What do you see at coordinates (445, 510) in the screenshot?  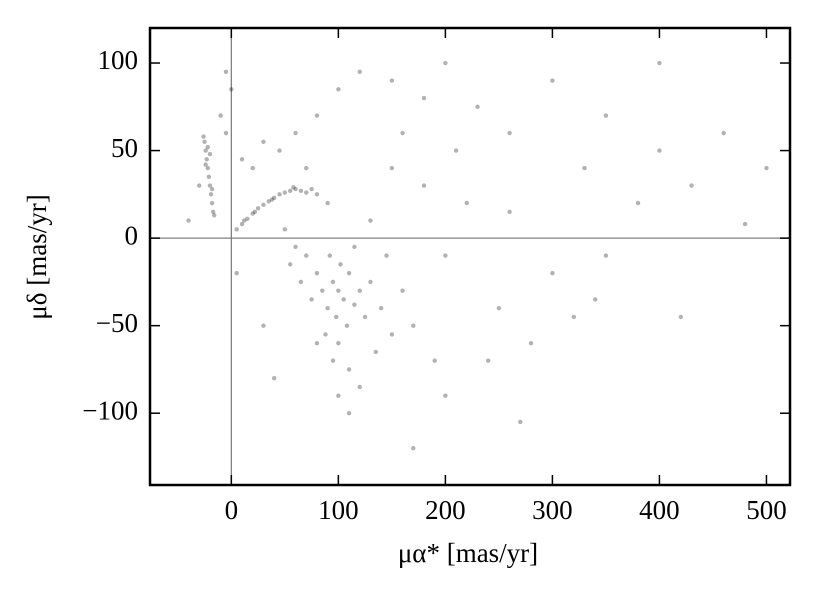 I see `x-tick-label: 200` at bounding box center [445, 510].